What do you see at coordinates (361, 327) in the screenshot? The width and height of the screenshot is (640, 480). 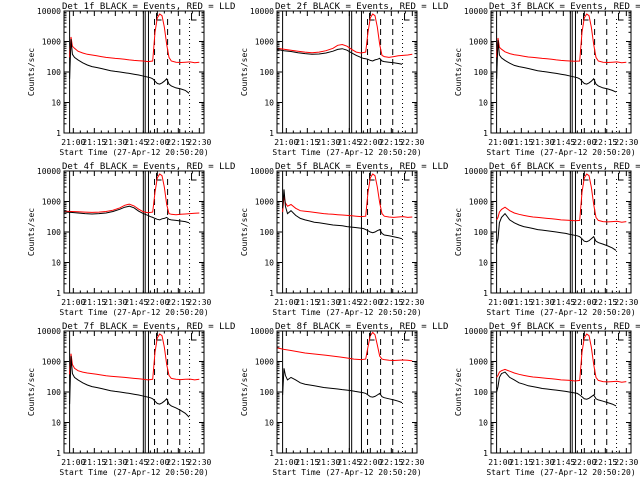 I see `chart-title: Det 8f BLACK = Events, RED = LLD` at bounding box center [361, 327].